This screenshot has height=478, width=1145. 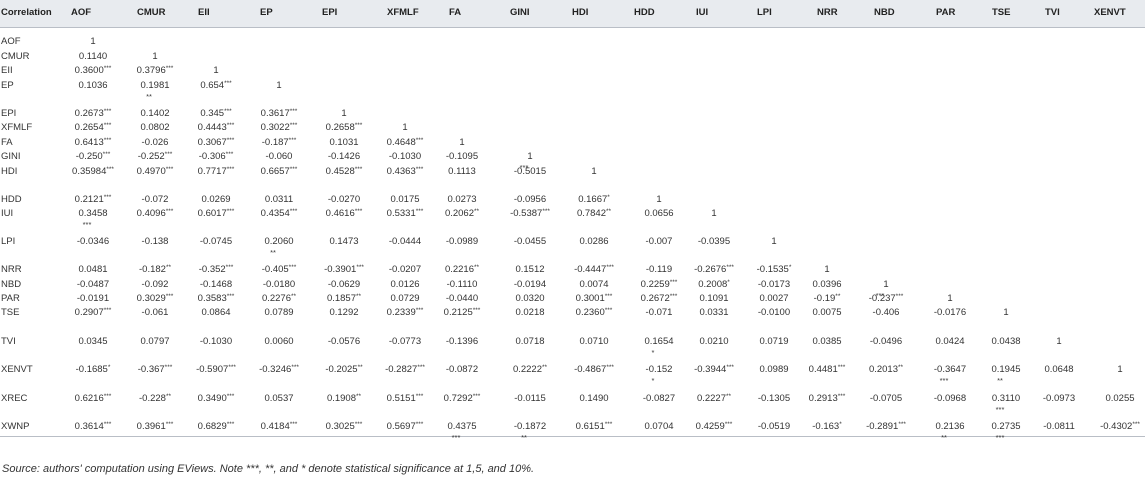 What do you see at coordinates (344, 171) in the screenshot?
I see `cell-hdi-epi: 0.4528***` at bounding box center [344, 171].